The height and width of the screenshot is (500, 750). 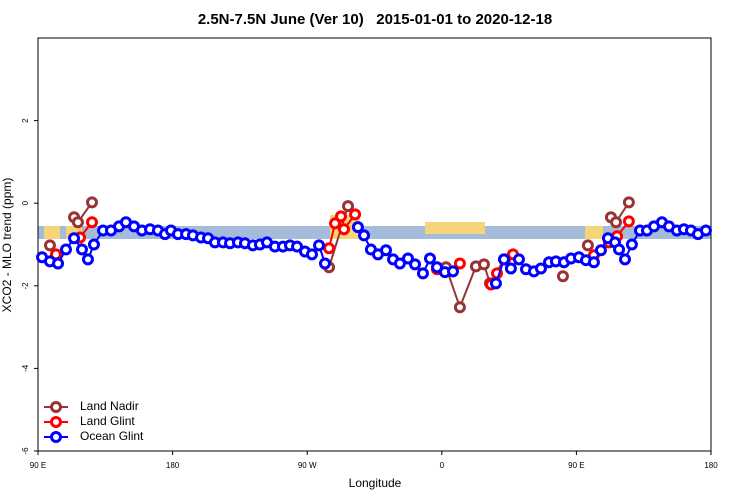 I want to click on x-axis-label: Longitude, so click(x=375, y=483).